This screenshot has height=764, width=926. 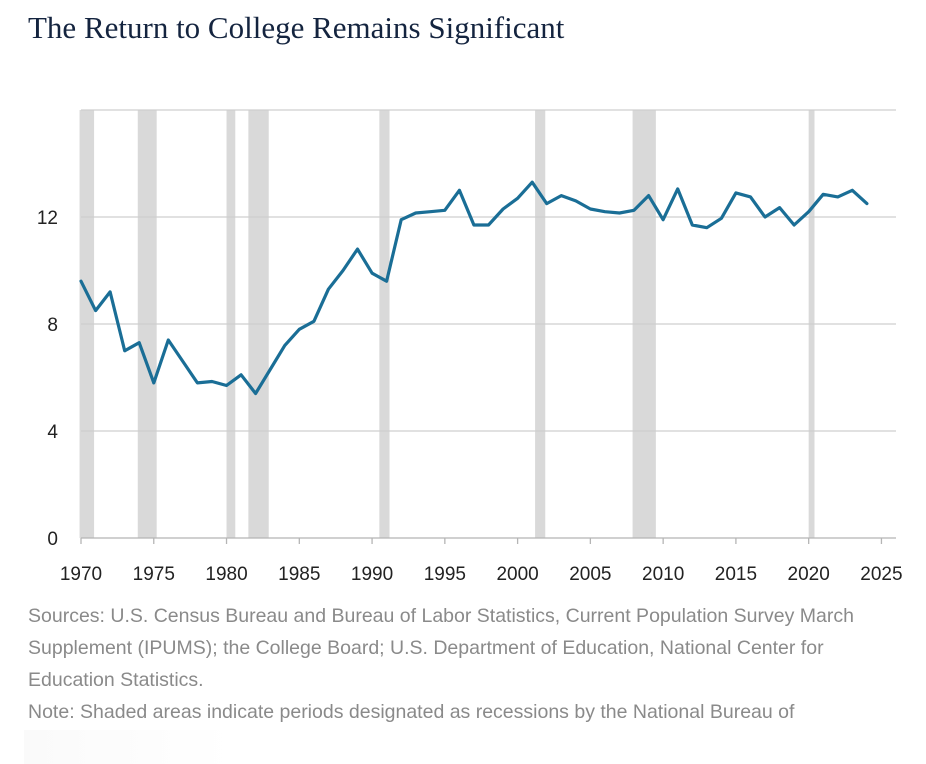 I want to click on x-tick-label-1980: 1980, so click(x=226, y=574).